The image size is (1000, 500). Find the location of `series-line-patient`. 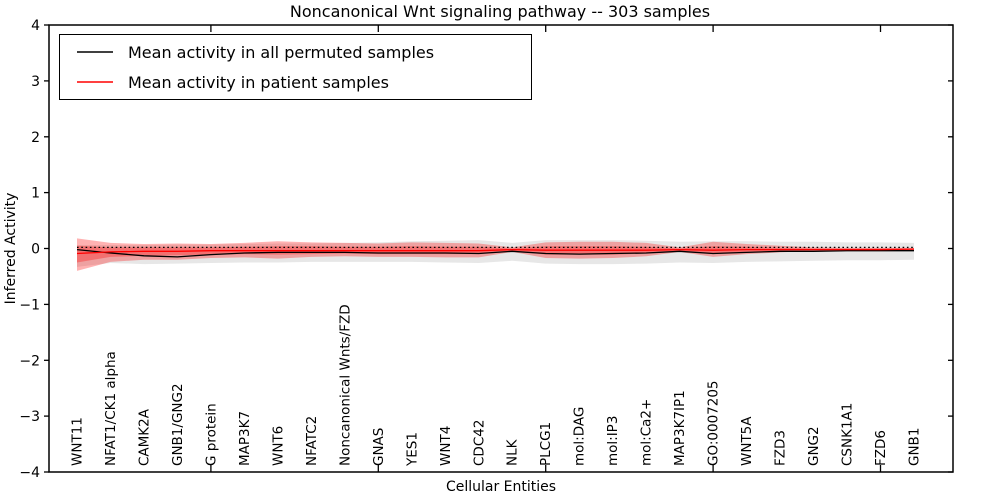

series-line-patient is located at coordinates (495, 251).